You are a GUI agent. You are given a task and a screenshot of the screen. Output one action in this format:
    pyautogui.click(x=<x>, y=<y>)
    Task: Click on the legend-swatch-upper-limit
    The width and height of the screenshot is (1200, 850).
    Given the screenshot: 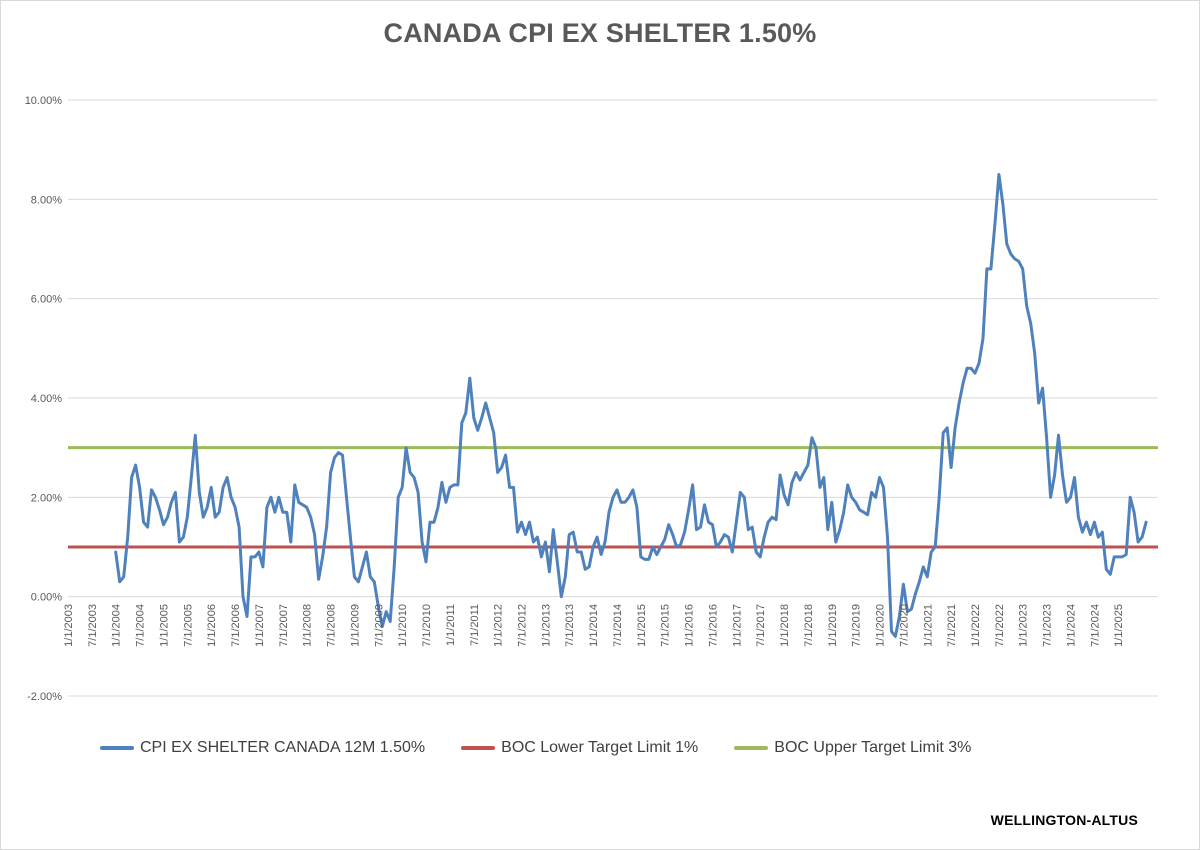 What is the action you would take?
    pyautogui.click(x=751, y=748)
    